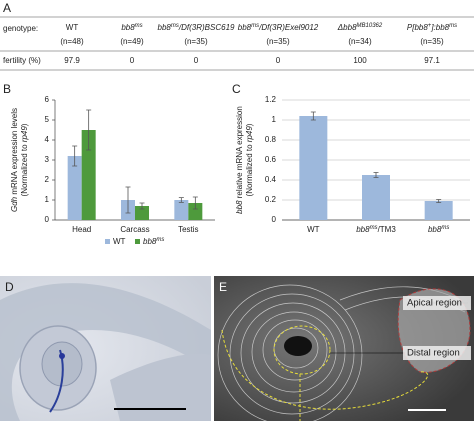 Image resolution: width=474 pixels, height=426 pixels. Describe the element at coordinates (347, 27) in the screenshot. I see `text-run: Δbb8` at that location.